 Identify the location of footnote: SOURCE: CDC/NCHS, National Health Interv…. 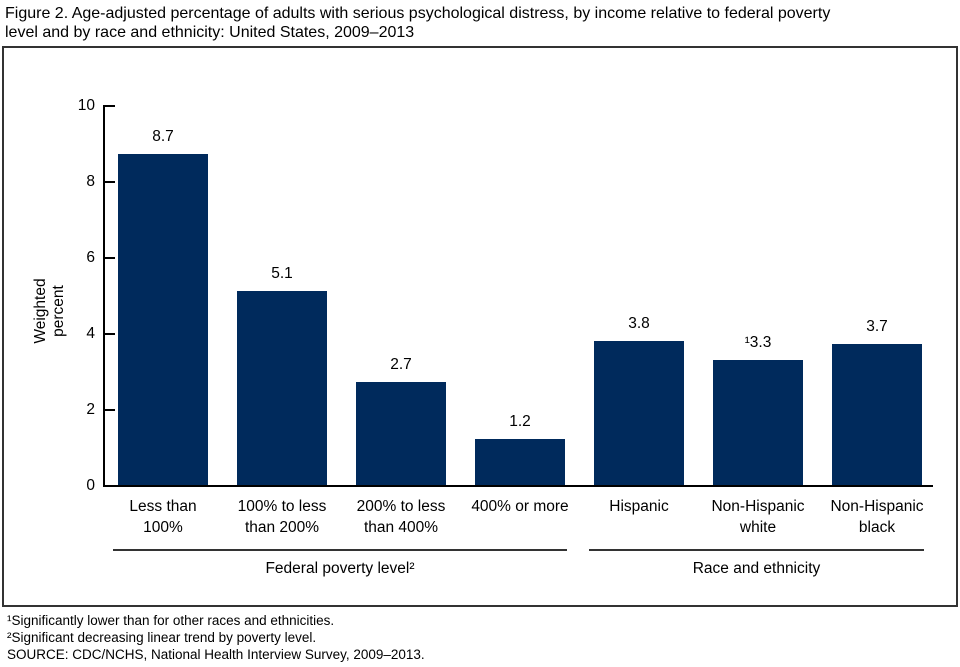
(216, 654).